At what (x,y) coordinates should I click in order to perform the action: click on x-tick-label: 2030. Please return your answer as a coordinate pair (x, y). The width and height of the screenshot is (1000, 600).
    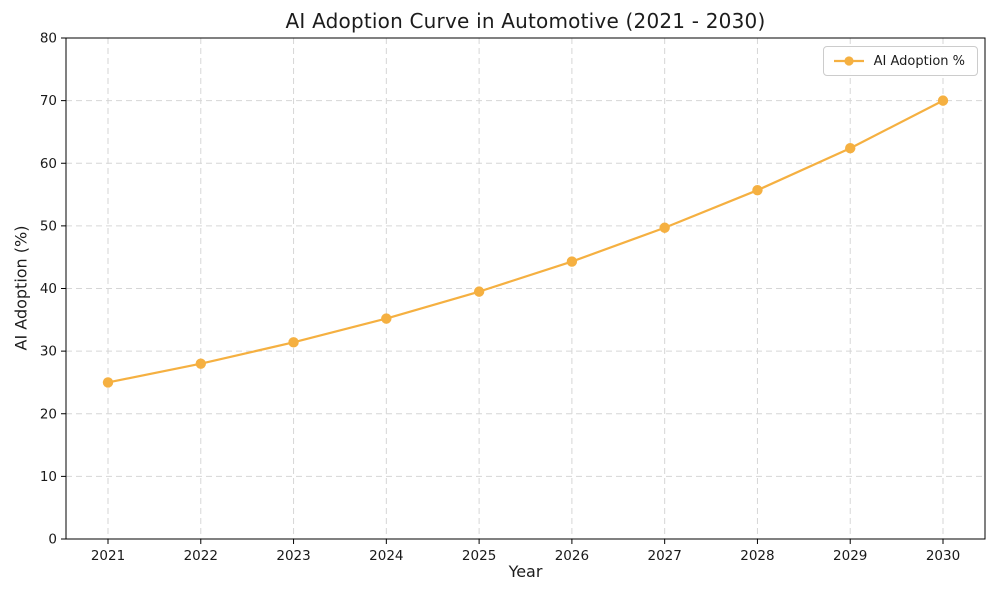
    Looking at the image, I should click on (943, 556).